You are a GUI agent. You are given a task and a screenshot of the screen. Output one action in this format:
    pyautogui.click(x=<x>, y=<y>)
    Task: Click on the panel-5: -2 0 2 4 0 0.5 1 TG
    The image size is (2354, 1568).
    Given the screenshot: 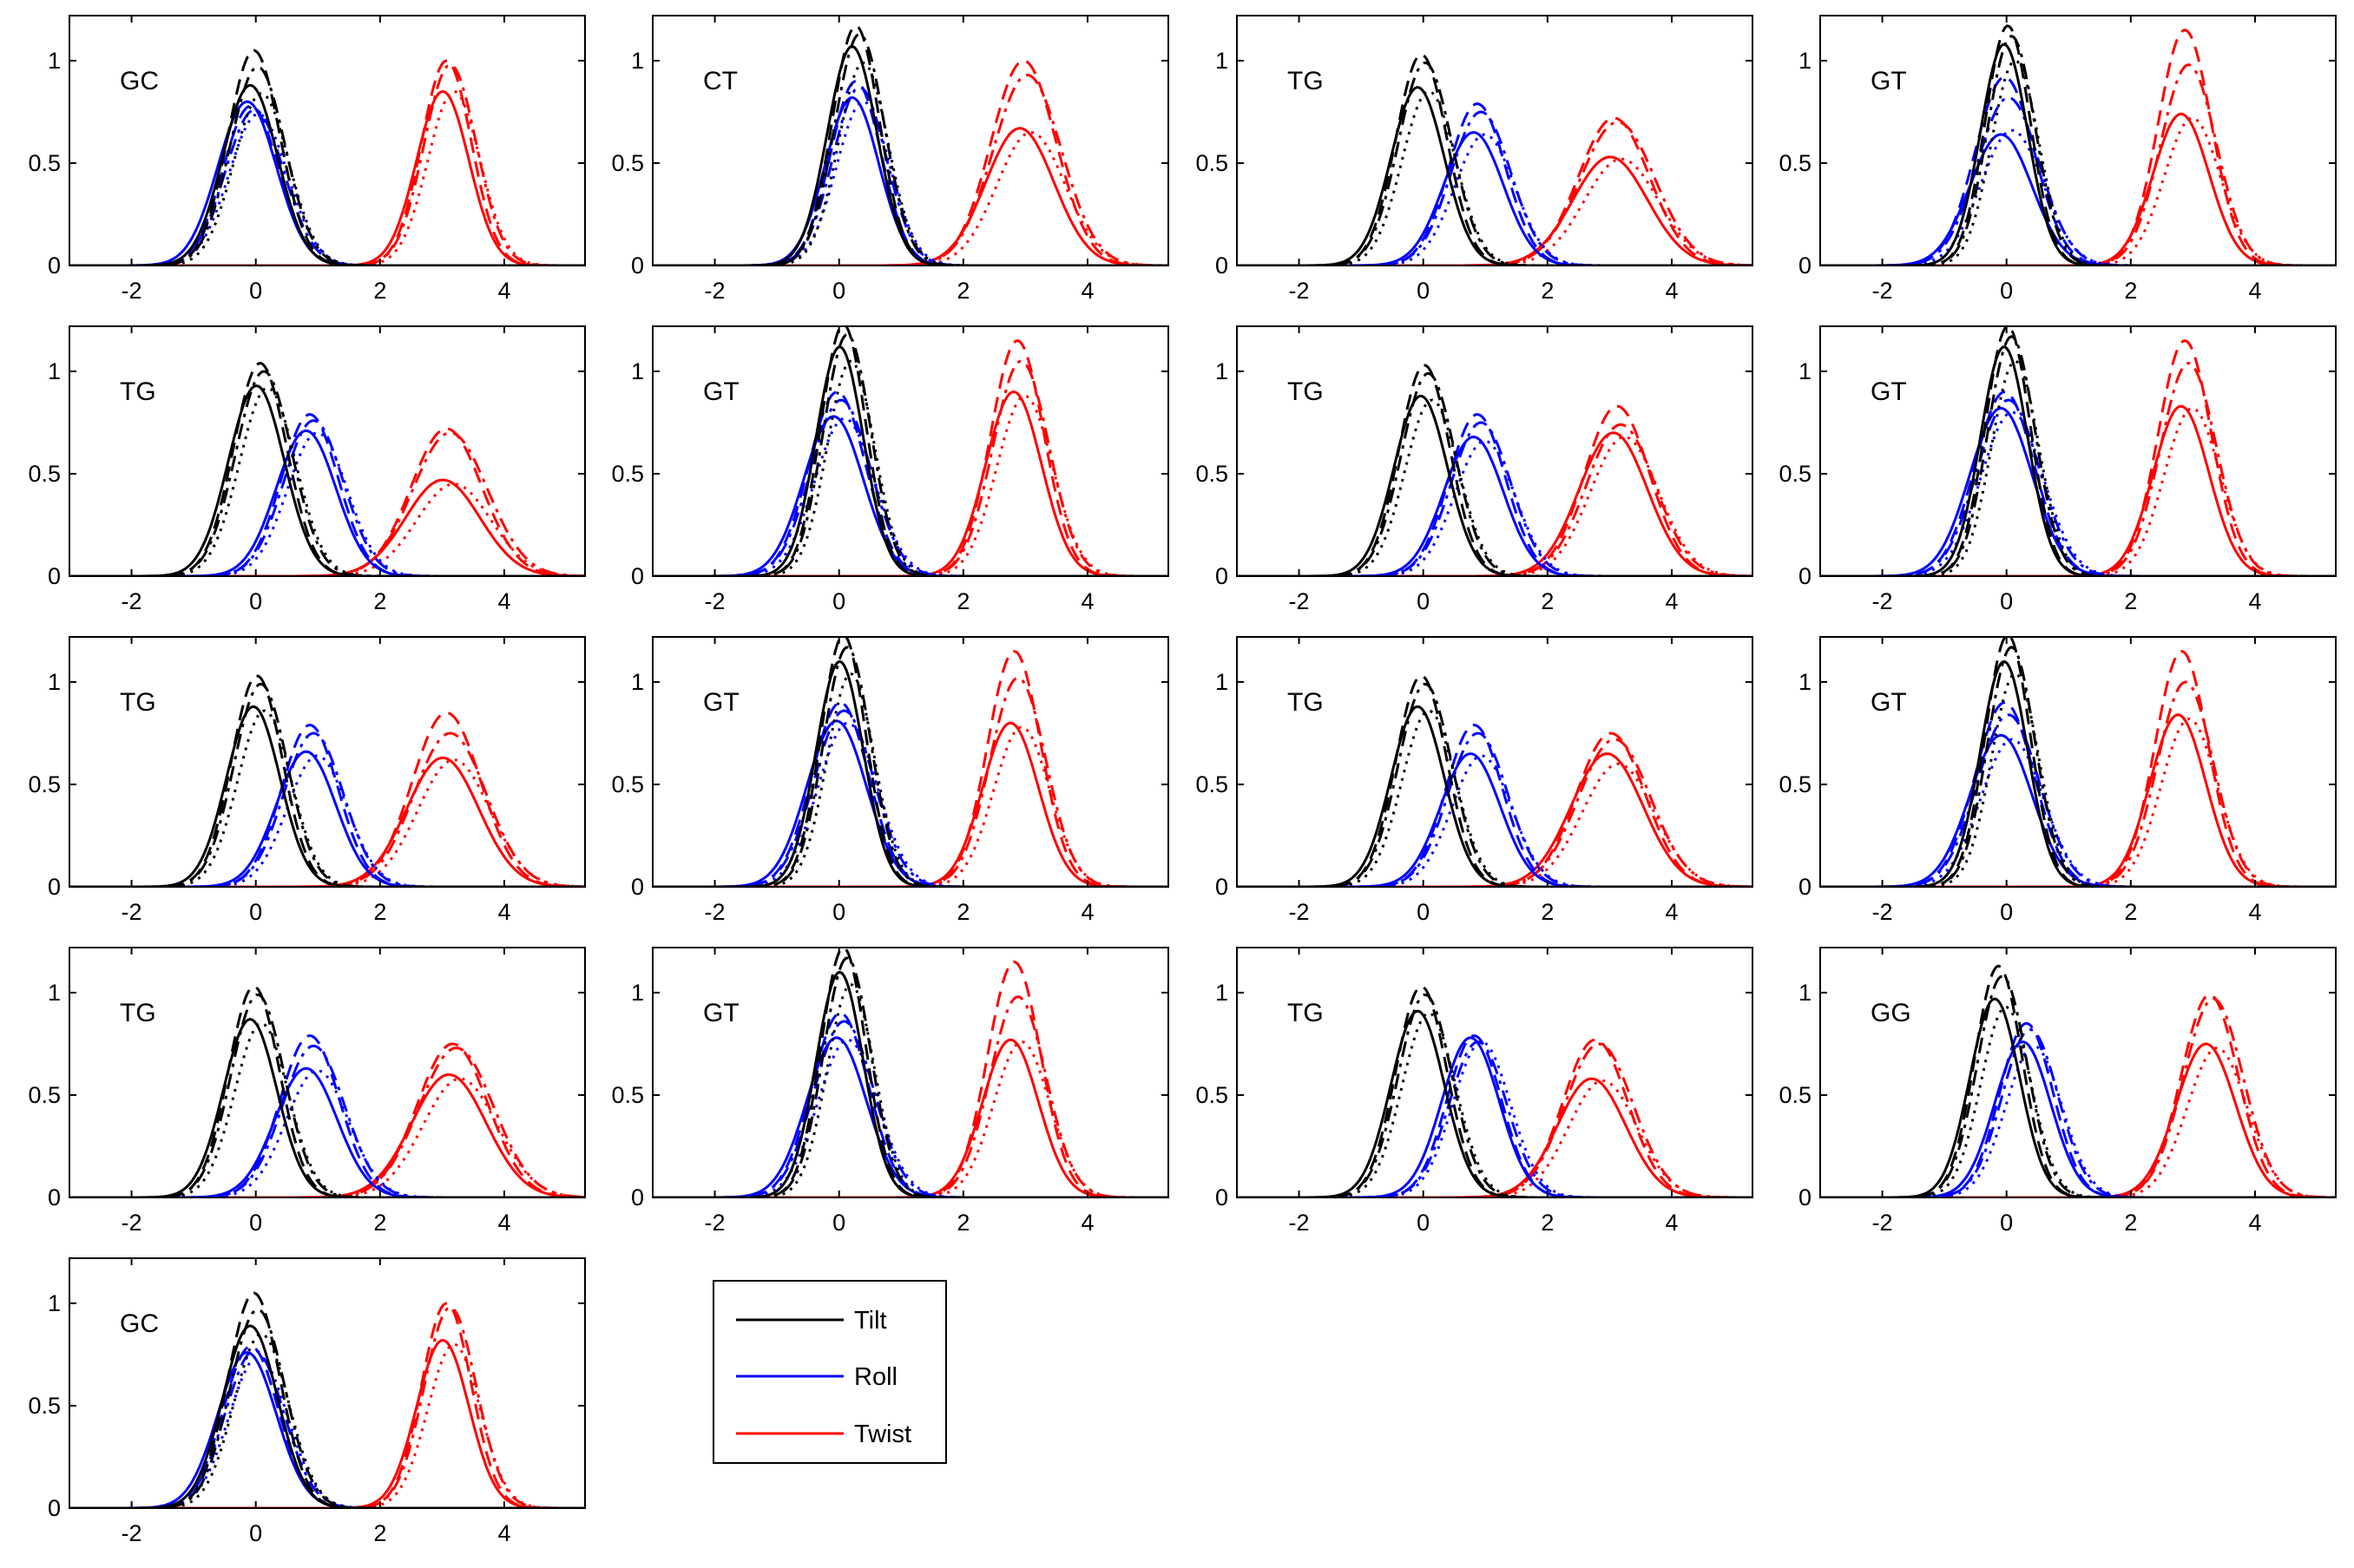 What is the action you would take?
    pyautogui.click(x=307, y=469)
    